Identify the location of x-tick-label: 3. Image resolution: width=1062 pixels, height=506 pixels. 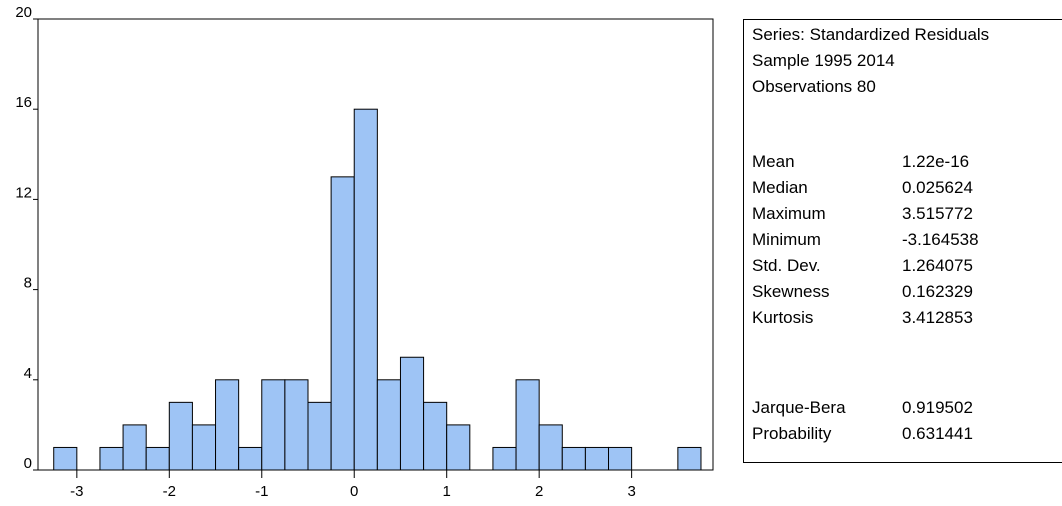
(631, 491).